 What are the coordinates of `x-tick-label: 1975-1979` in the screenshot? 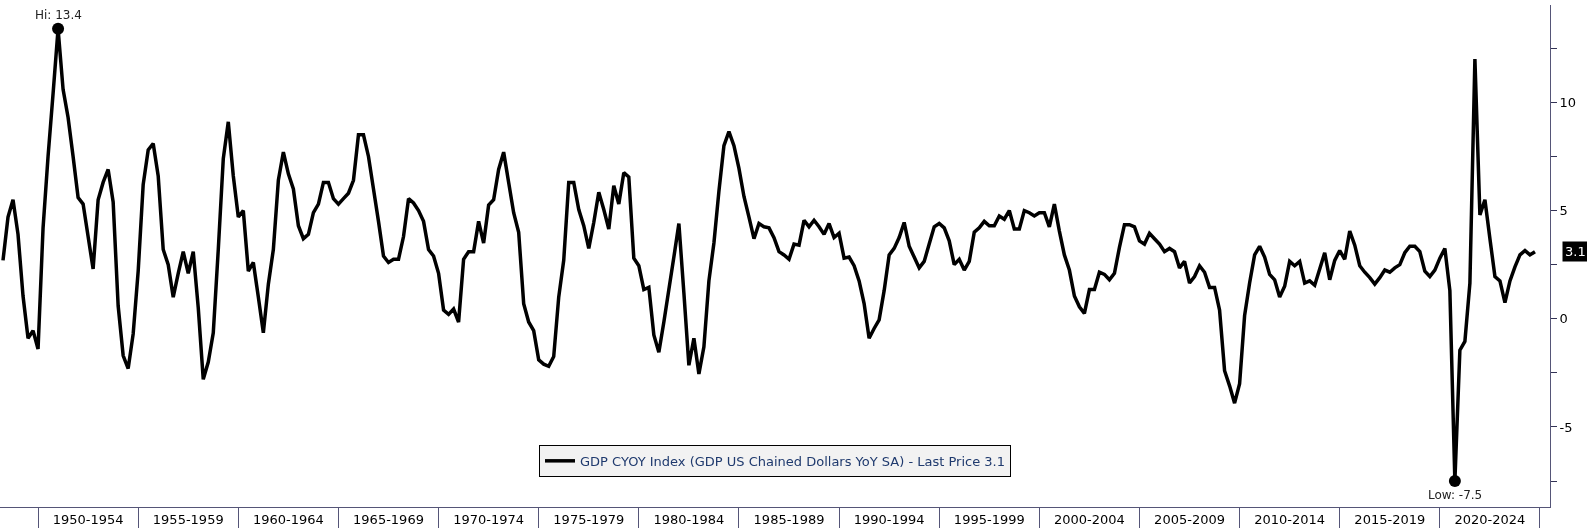 It's located at (589, 519).